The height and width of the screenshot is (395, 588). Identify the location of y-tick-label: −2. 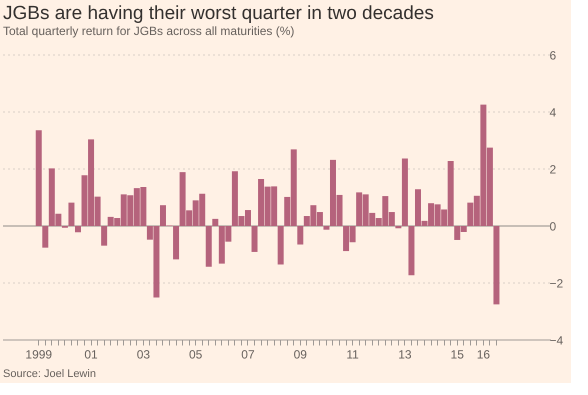
(557, 283).